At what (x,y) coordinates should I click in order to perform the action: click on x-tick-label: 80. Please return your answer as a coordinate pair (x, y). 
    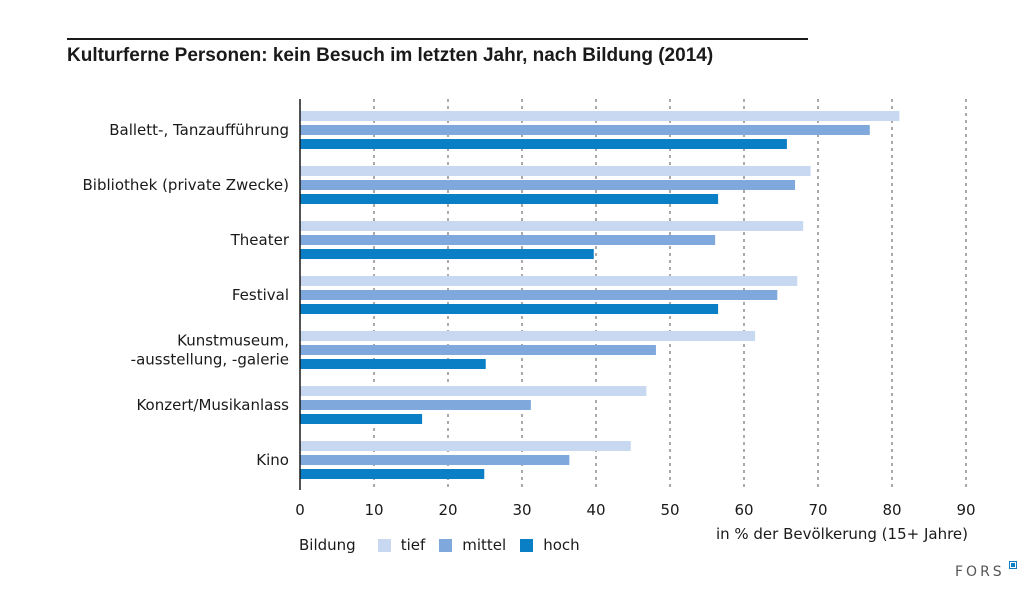
    Looking at the image, I should click on (891, 510).